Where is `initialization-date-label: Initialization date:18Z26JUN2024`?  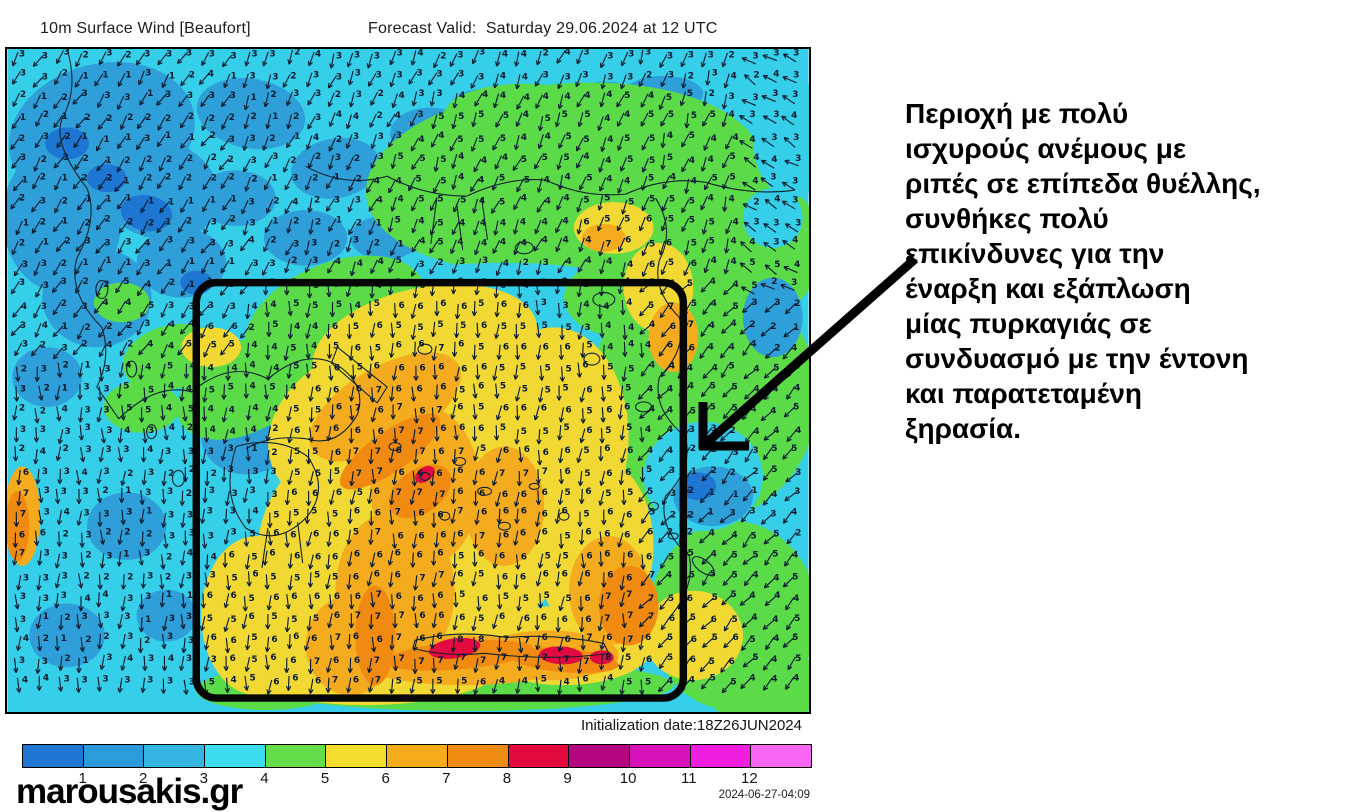 initialization-date-label: Initialization date:18Z26JUN2024 is located at coordinates (691, 725).